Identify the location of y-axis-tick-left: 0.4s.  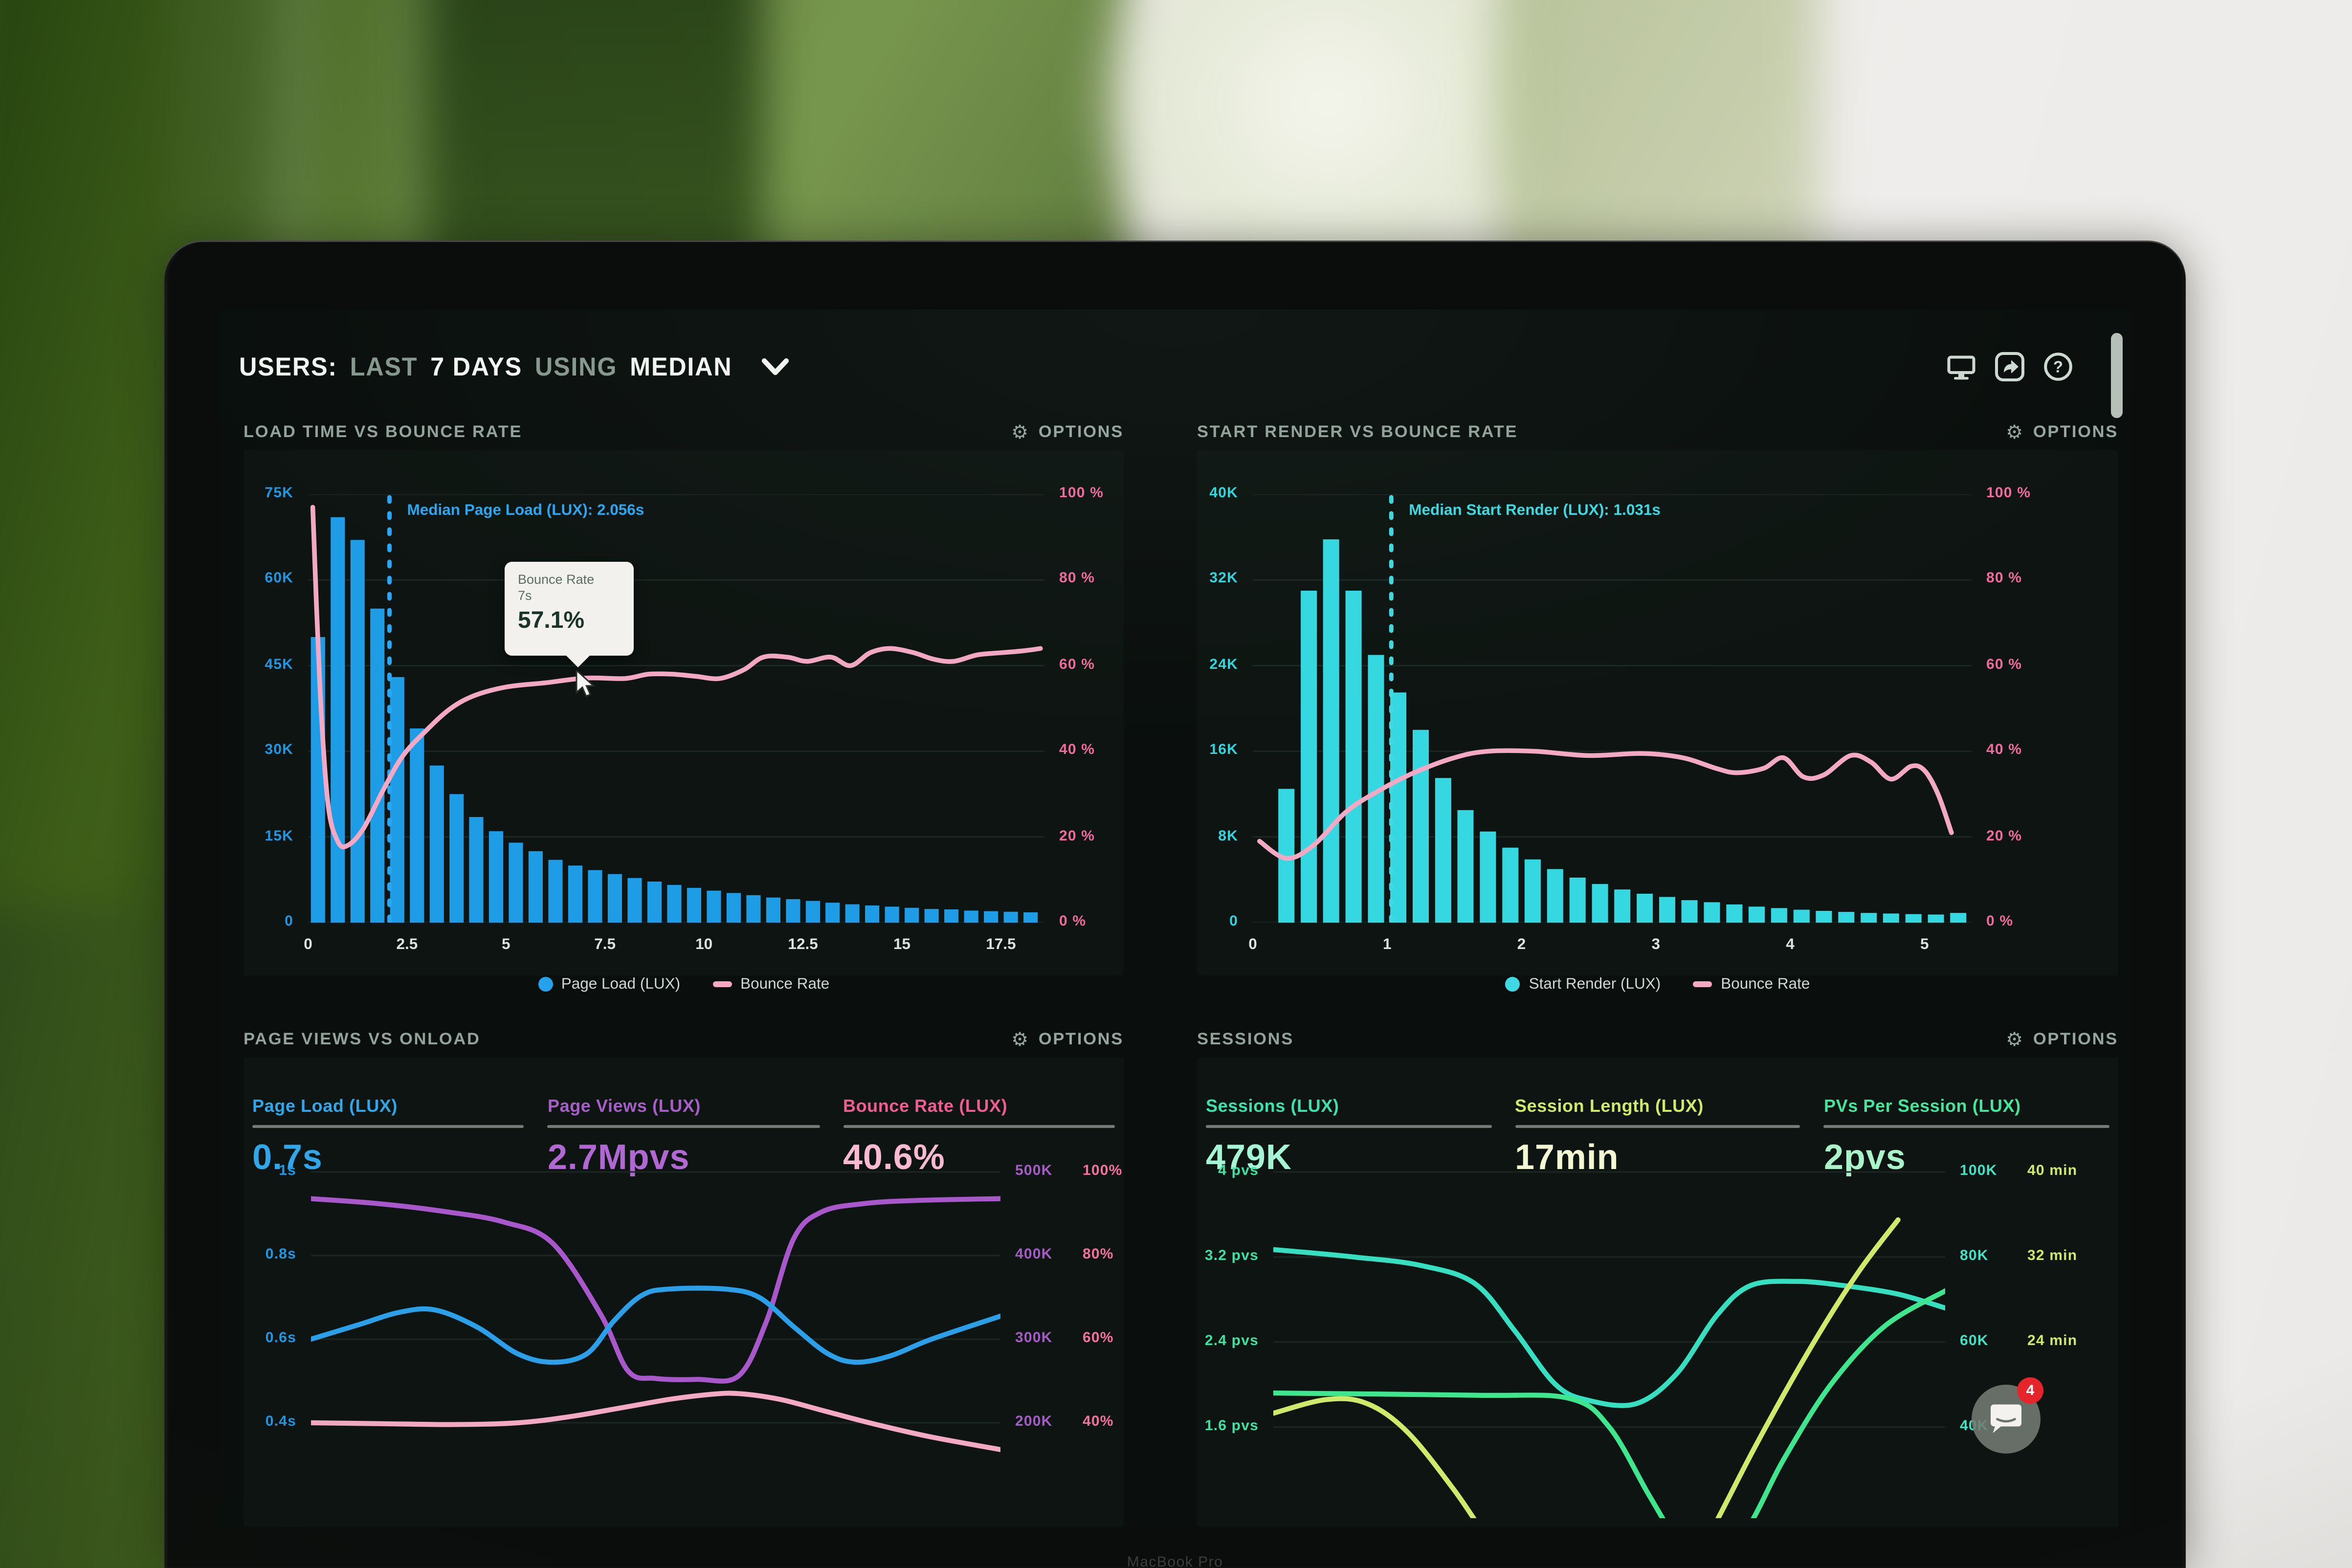
(280, 1422).